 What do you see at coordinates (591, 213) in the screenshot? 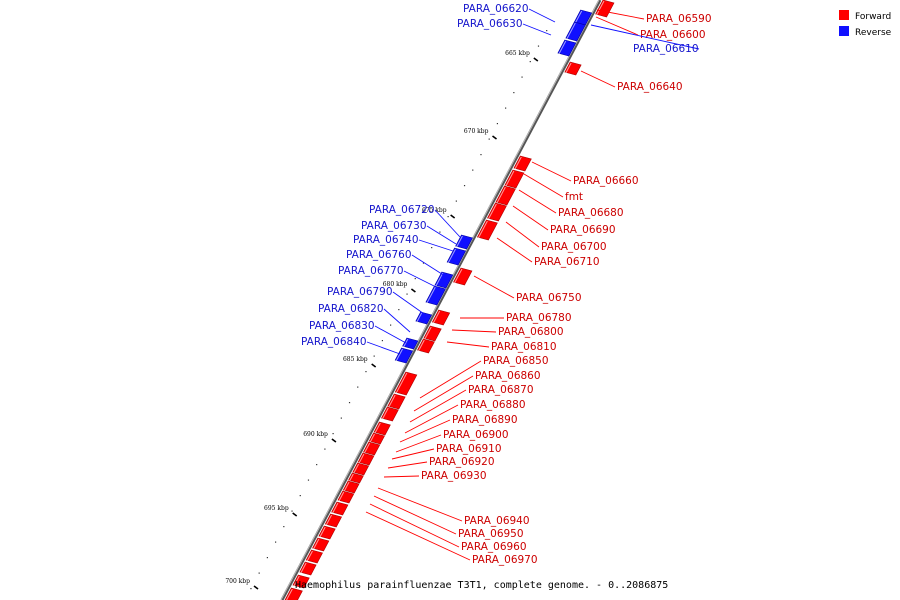
I see `gene-label: PARA_06680` at bounding box center [591, 213].